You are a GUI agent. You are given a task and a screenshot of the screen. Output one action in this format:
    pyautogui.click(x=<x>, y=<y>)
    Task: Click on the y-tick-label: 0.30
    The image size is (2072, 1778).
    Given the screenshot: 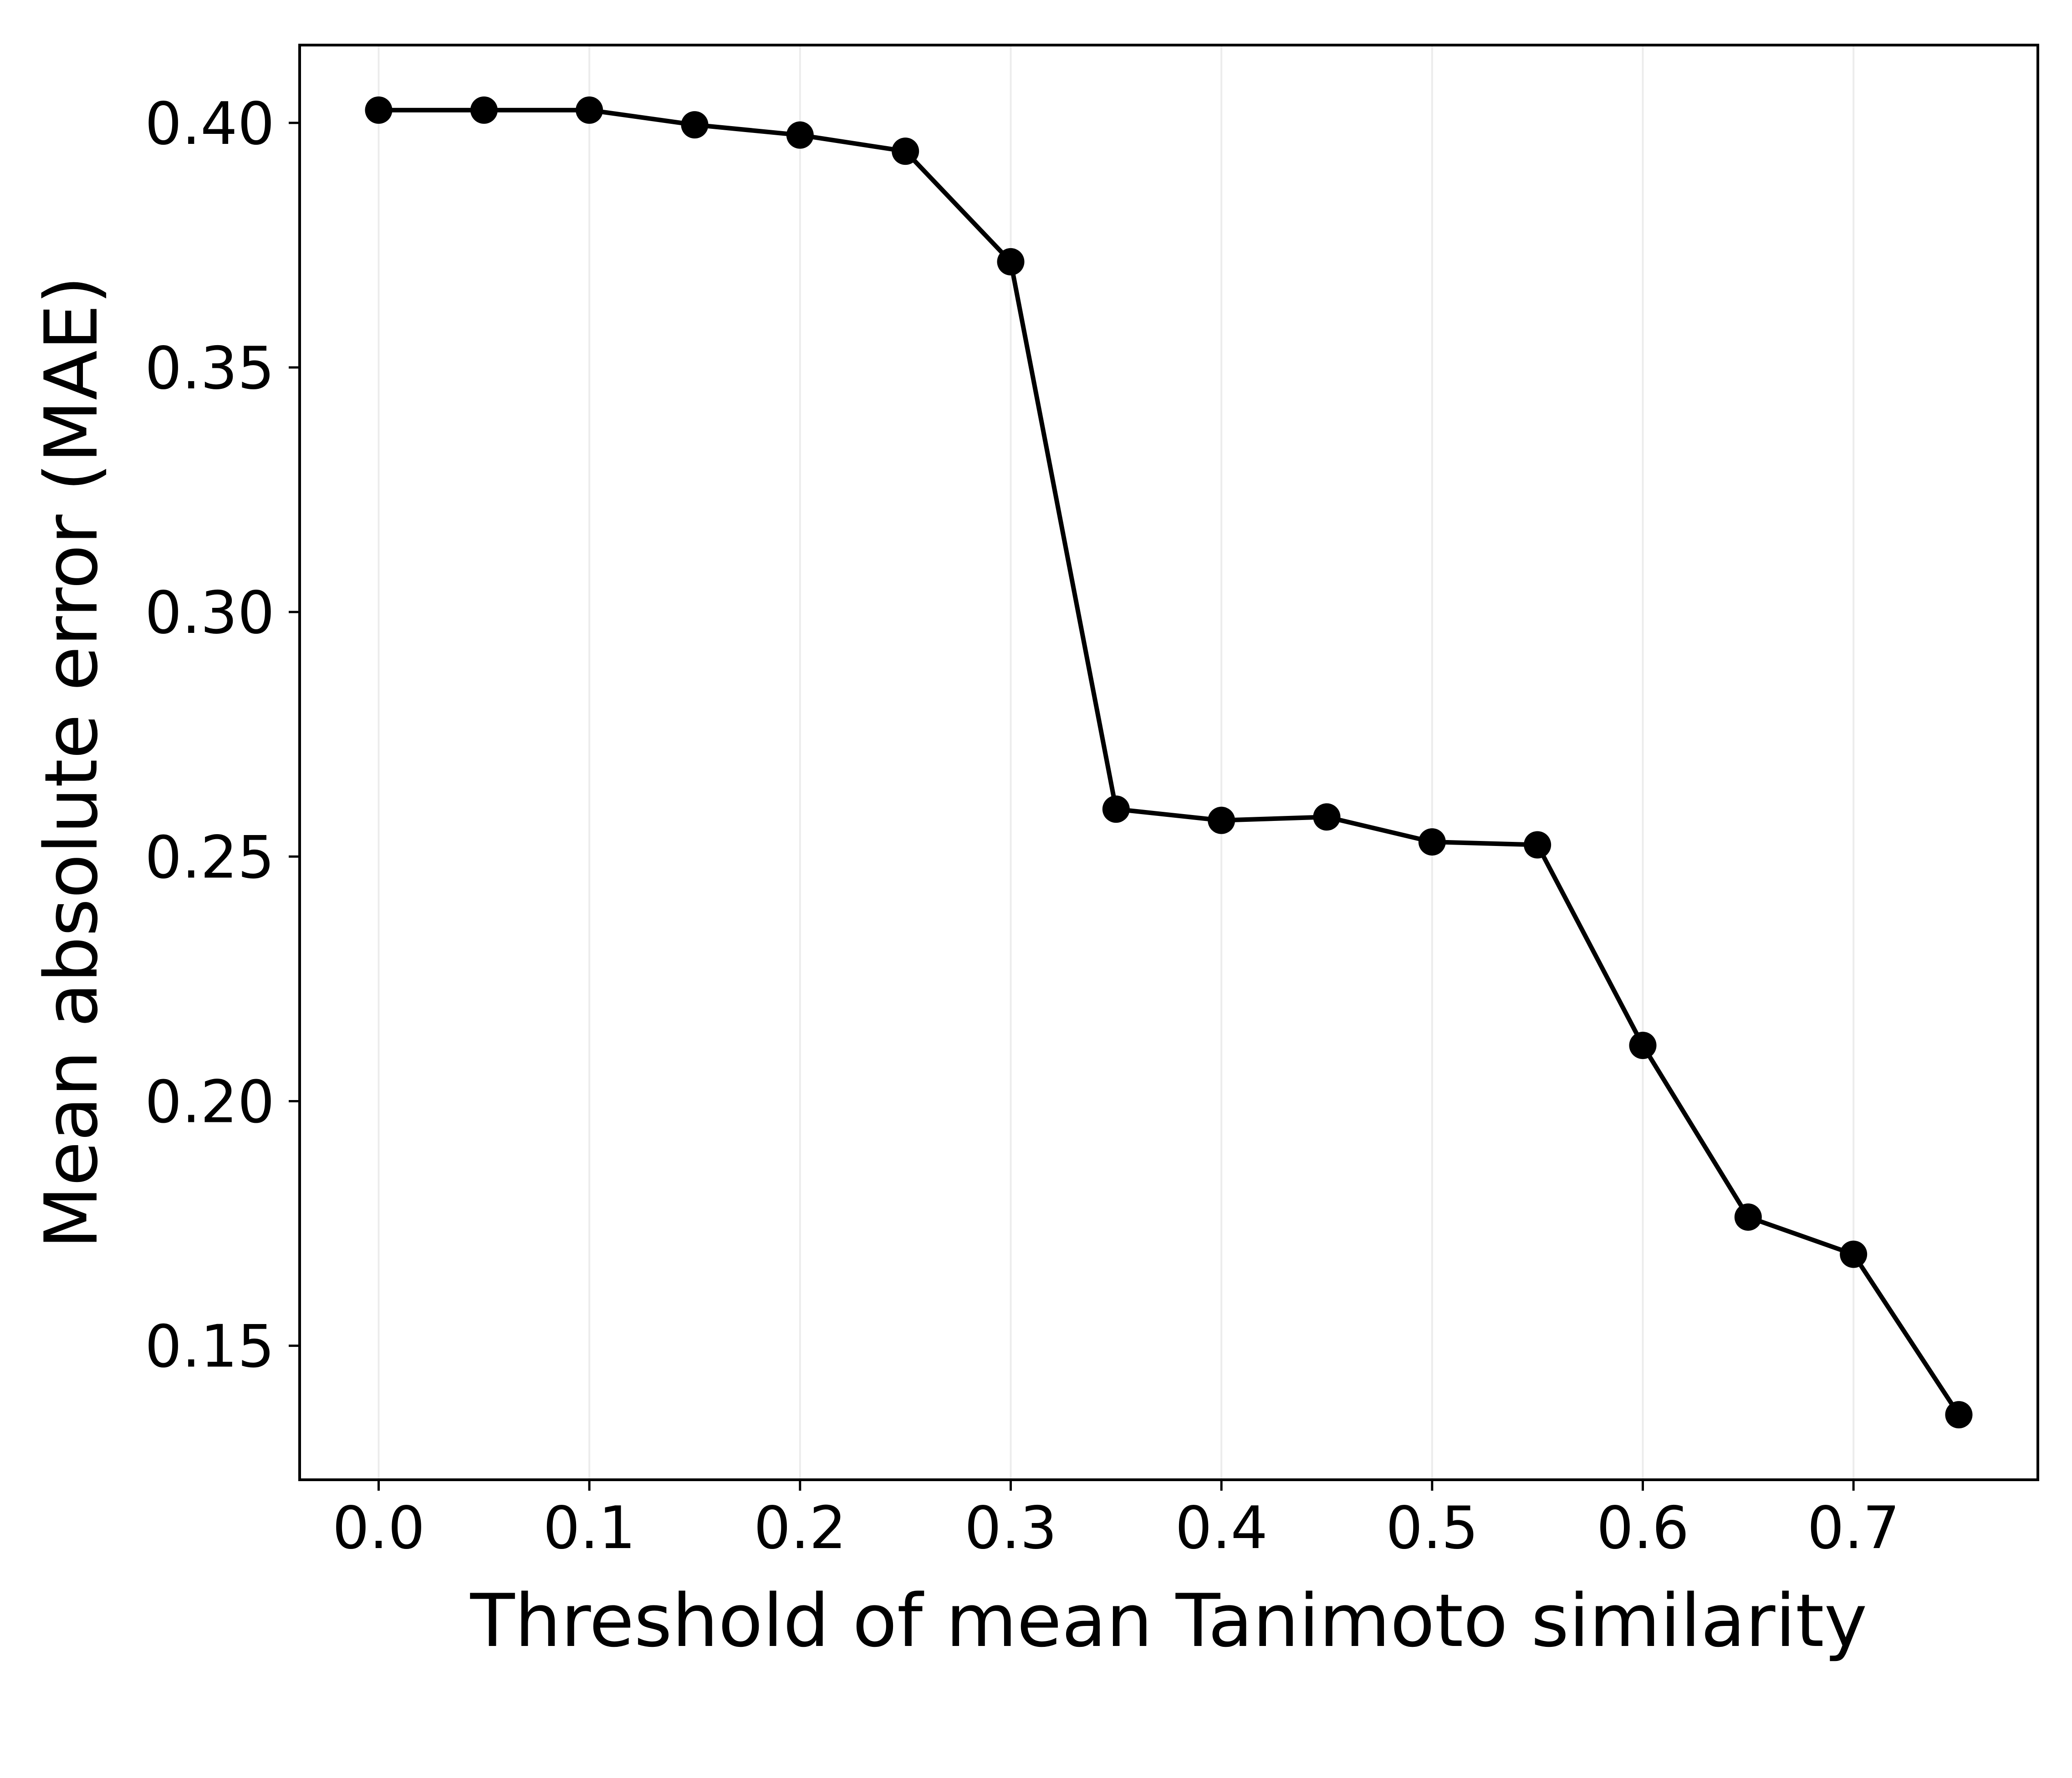 What is the action you would take?
    pyautogui.click(x=210, y=613)
    